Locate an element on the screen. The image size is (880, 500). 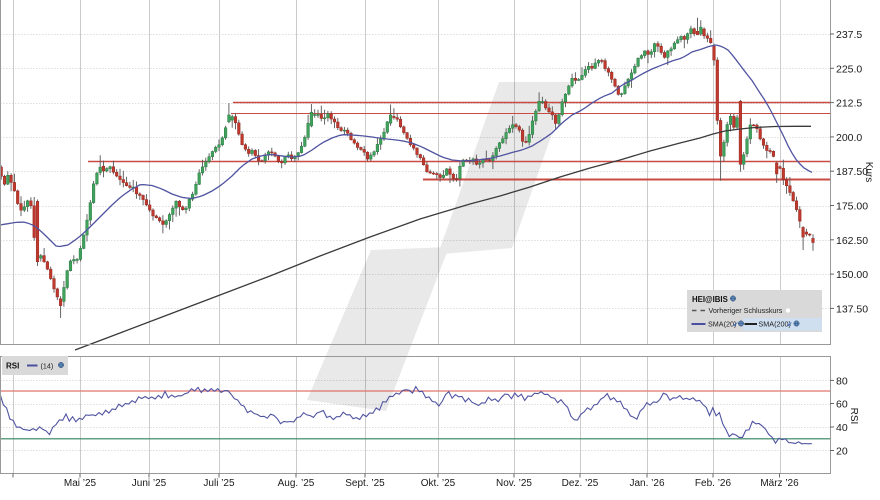
svg-text: Vorheriger Schlusskurs is located at coordinates (746, 310).